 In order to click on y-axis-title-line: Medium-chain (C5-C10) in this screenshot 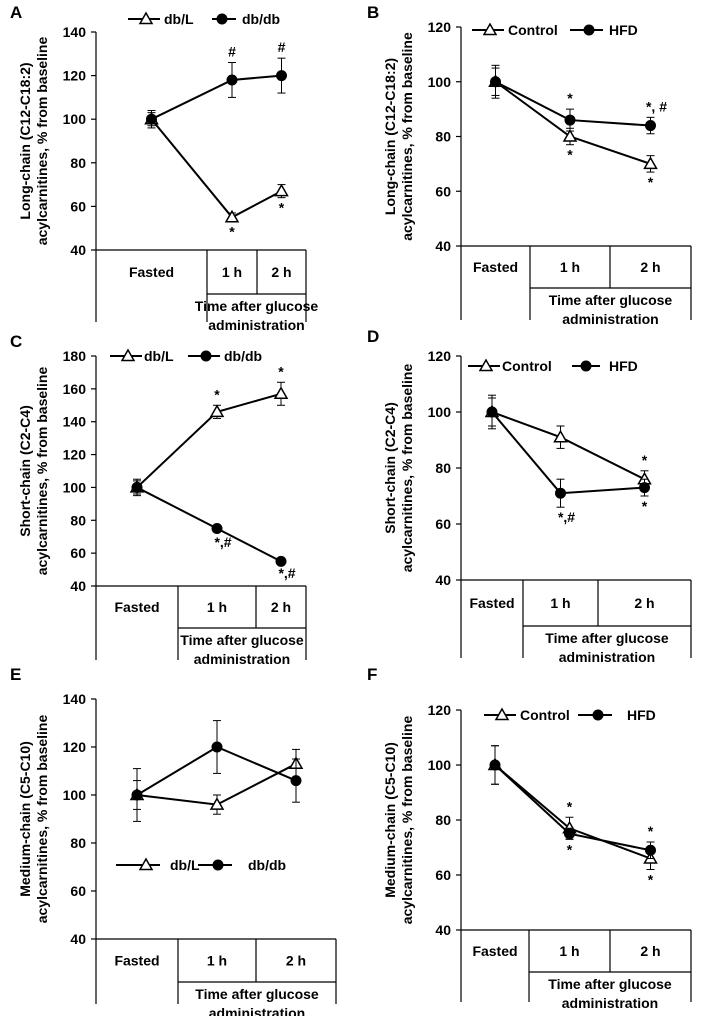, I will do `click(25, 819)`.